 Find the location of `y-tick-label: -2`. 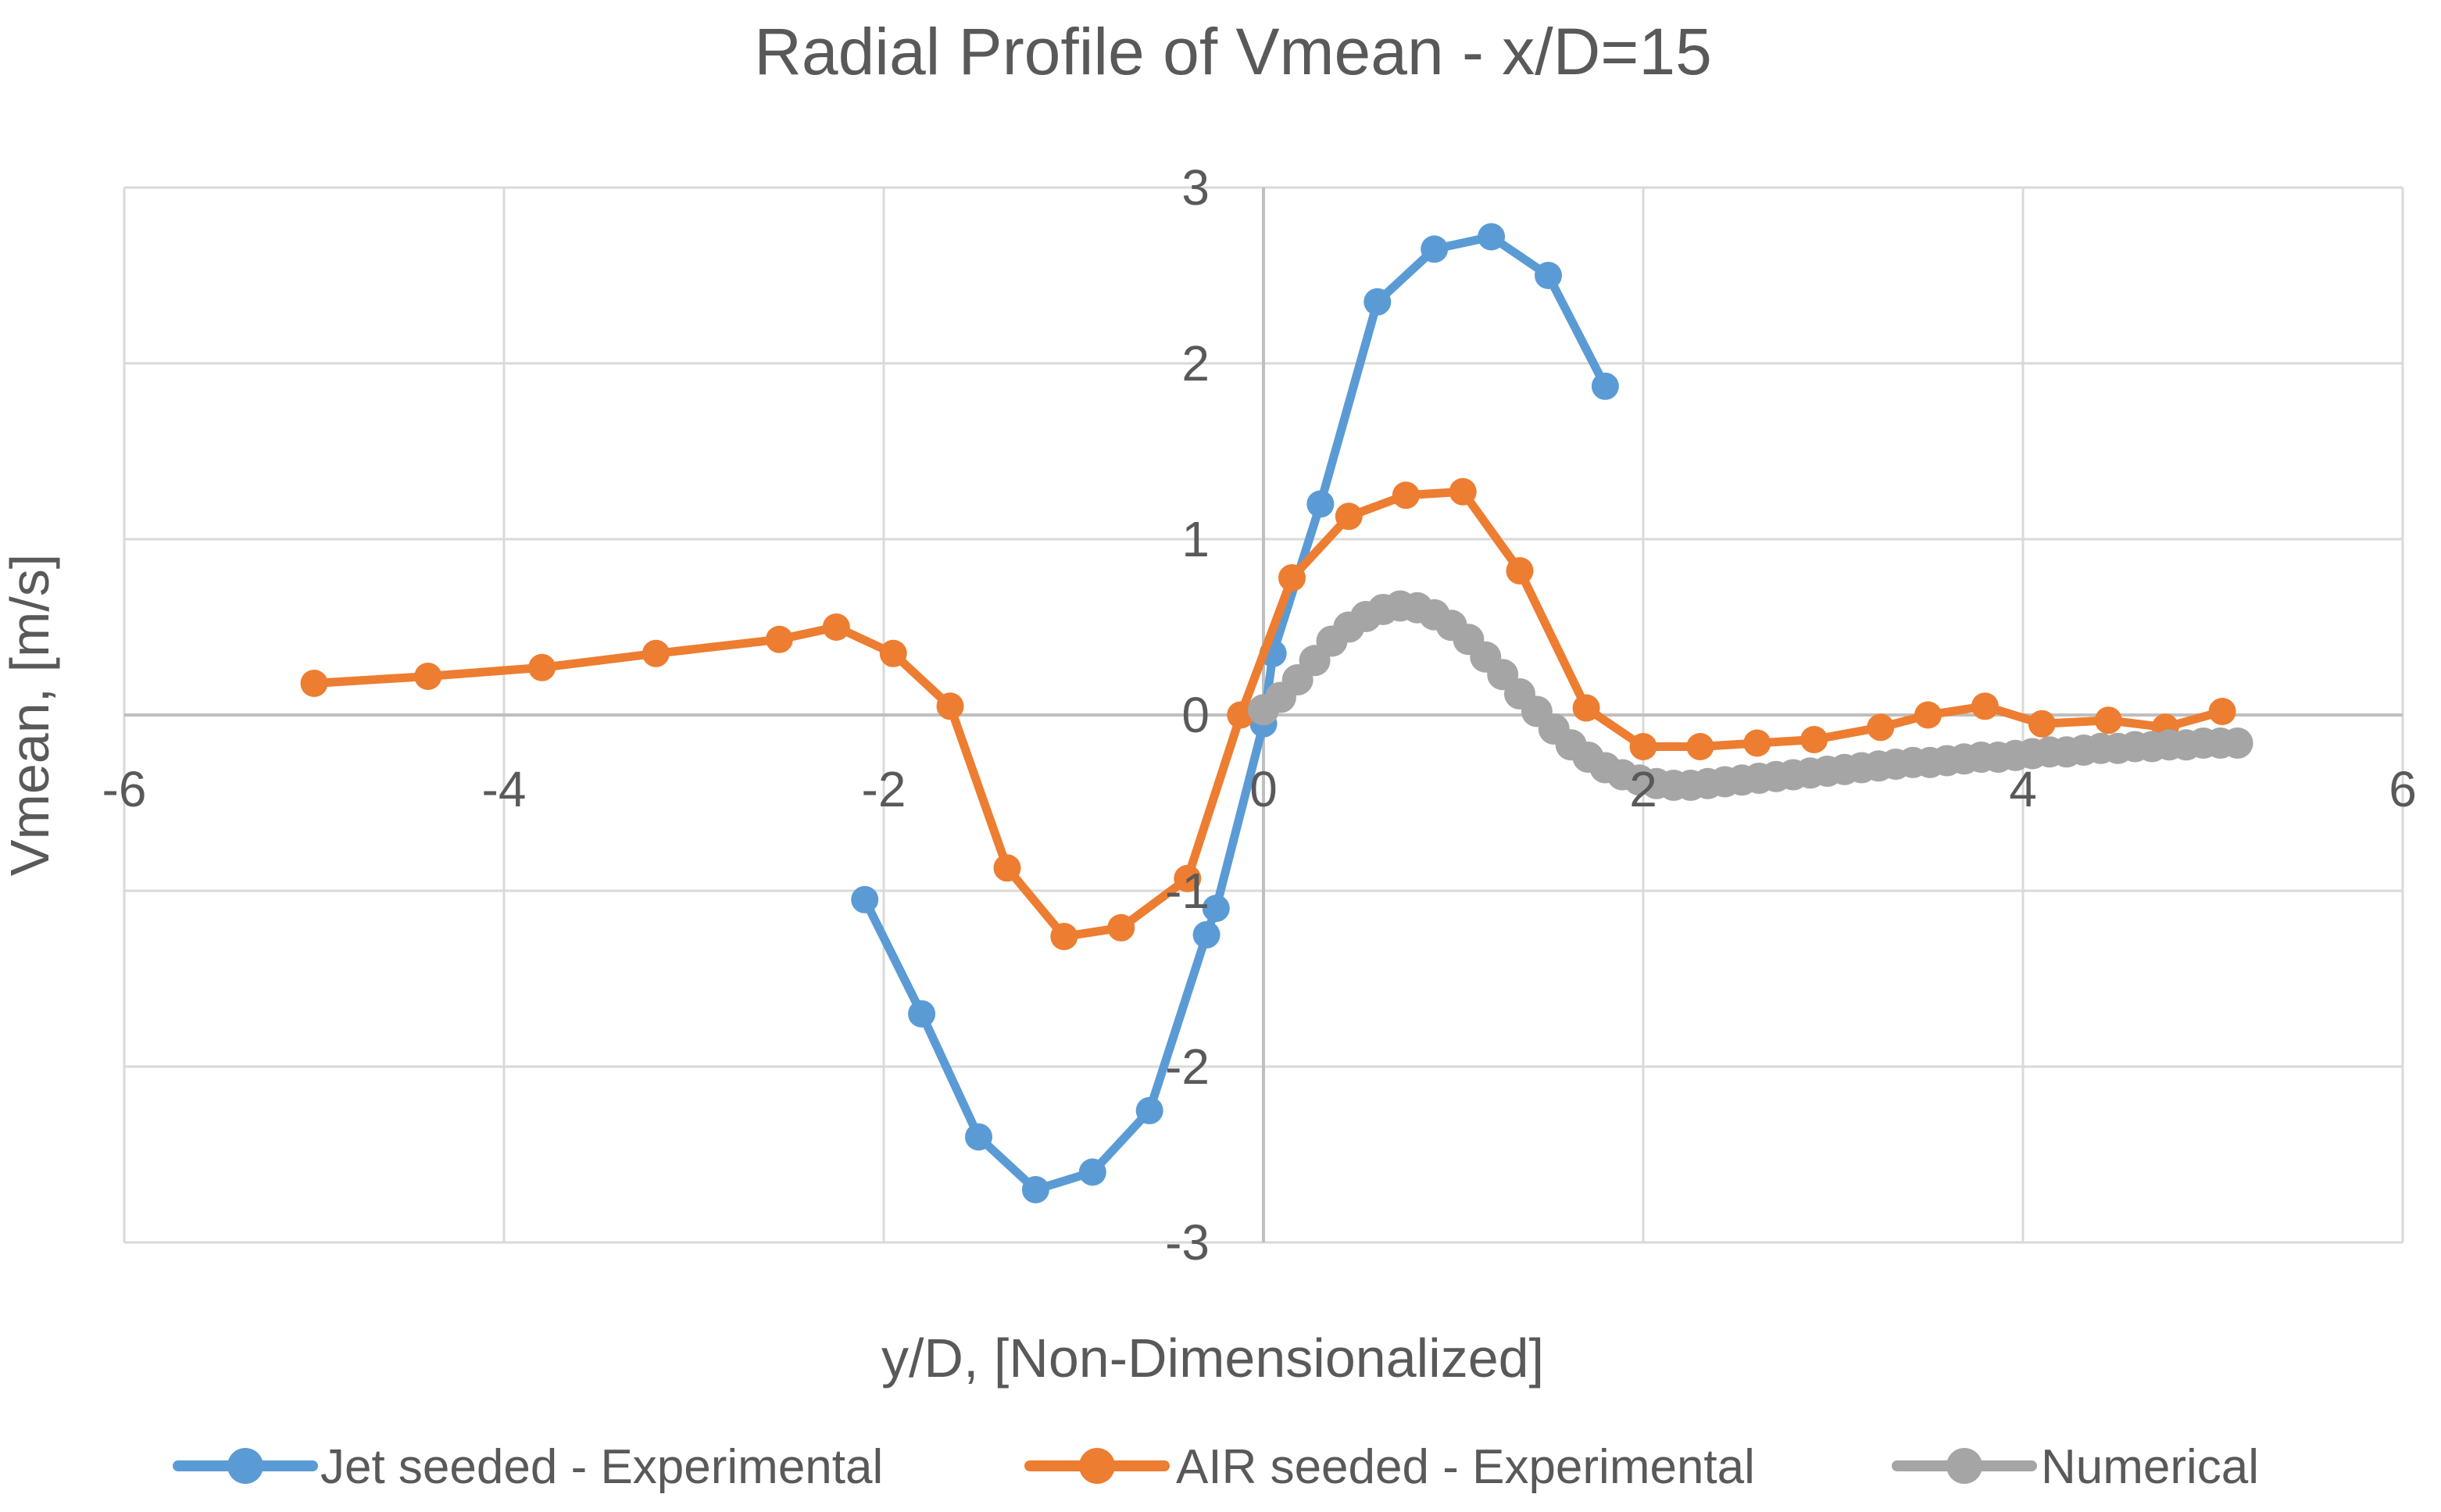

y-tick-label: -2 is located at coordinates (1187, 1066).